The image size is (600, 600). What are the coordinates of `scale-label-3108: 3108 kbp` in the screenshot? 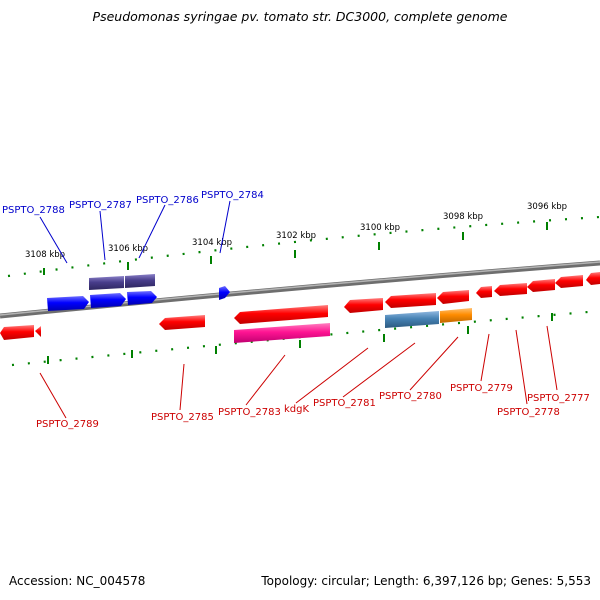 It's located at (45, 255).